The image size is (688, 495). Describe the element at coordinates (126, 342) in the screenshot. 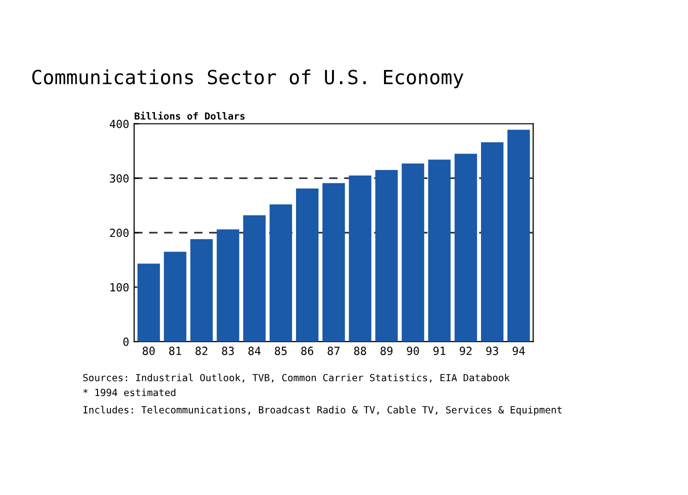

I see `y-tick-label: 0` at that location.